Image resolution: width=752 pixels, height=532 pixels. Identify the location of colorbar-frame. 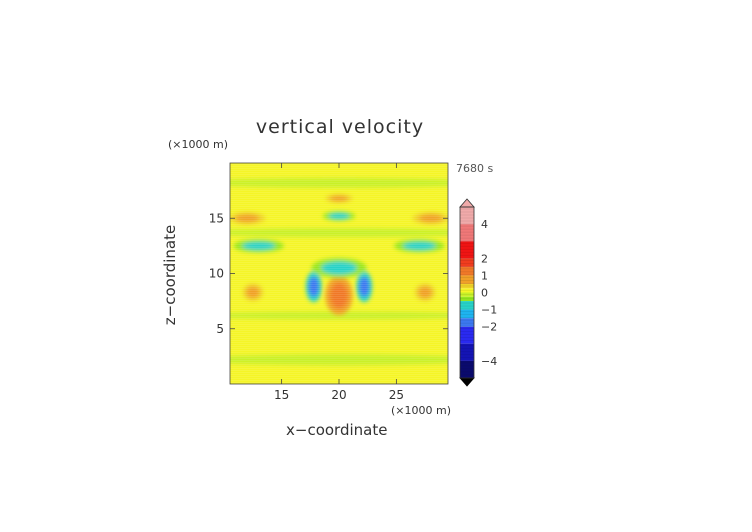
(467, 292).